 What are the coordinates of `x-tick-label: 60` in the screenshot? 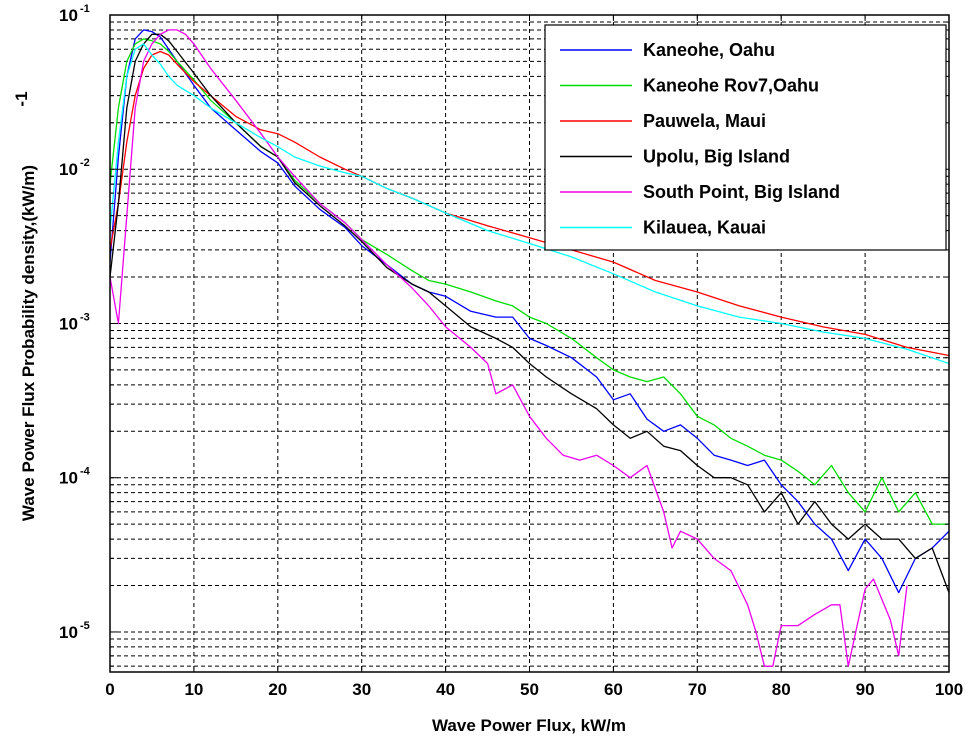 It's located at (613, 689).